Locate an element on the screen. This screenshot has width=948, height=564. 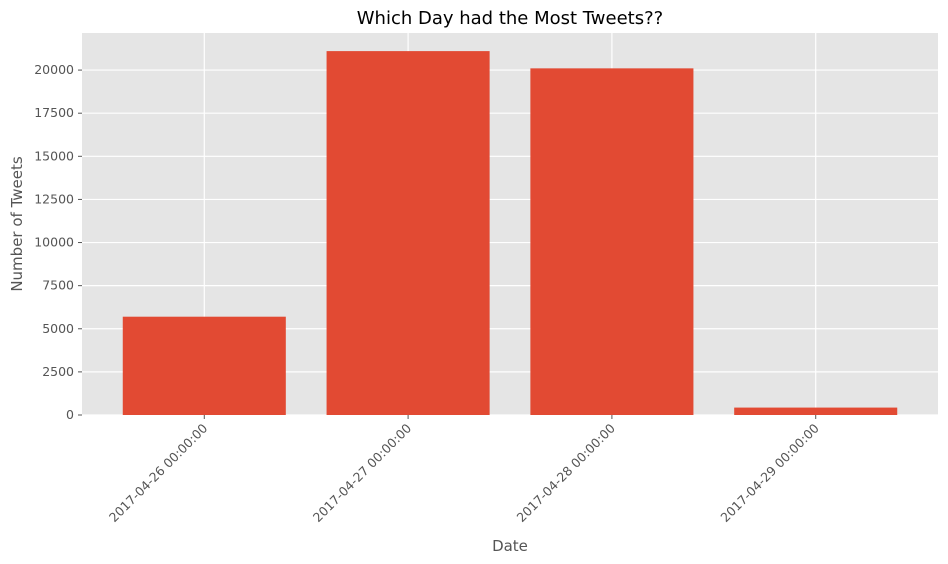
y-tick-label: 5000 is located at coordinates (58, 328).